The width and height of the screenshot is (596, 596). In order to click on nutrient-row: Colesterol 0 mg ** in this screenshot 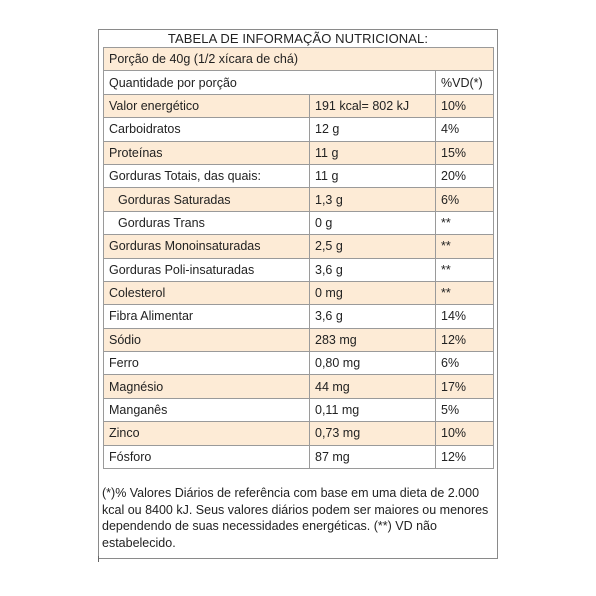, I will do `click(299, 293)`.